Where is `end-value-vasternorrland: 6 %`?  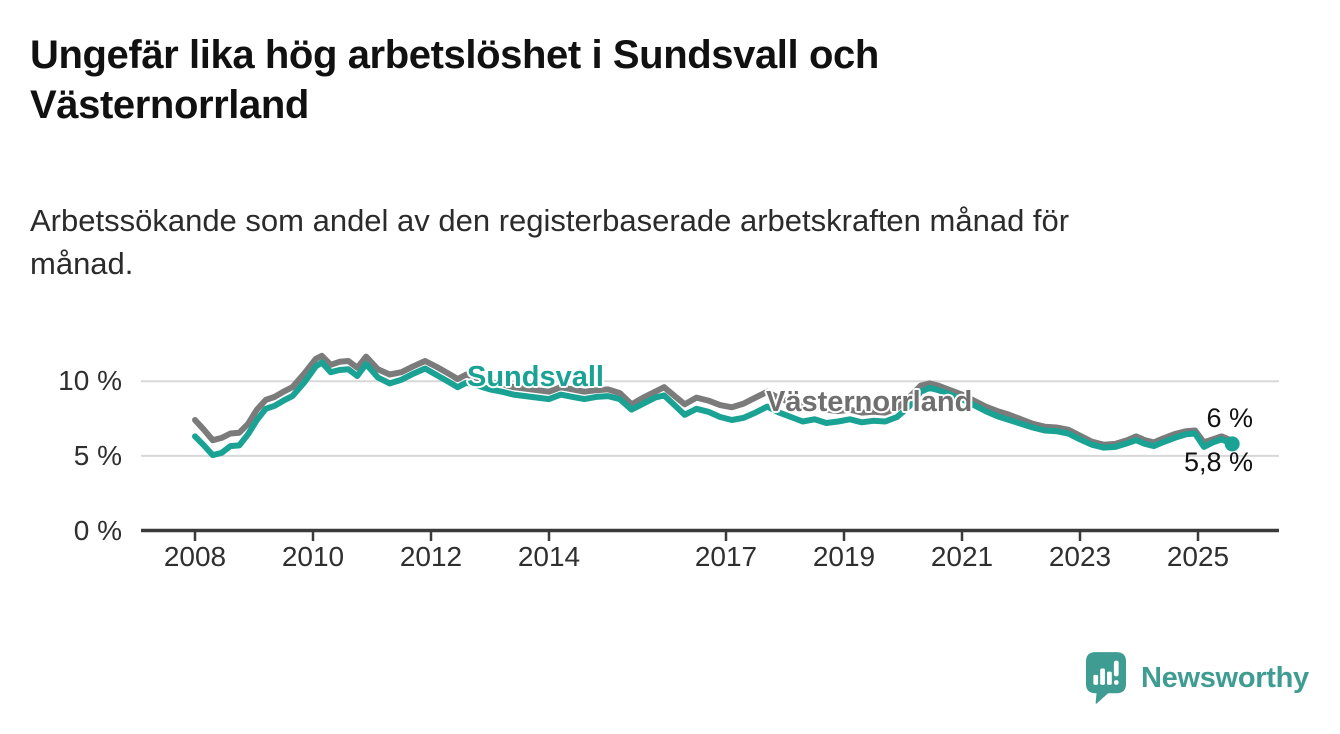
end-value-vasternorrland: 6 % is located at coordinates (1229, 418).